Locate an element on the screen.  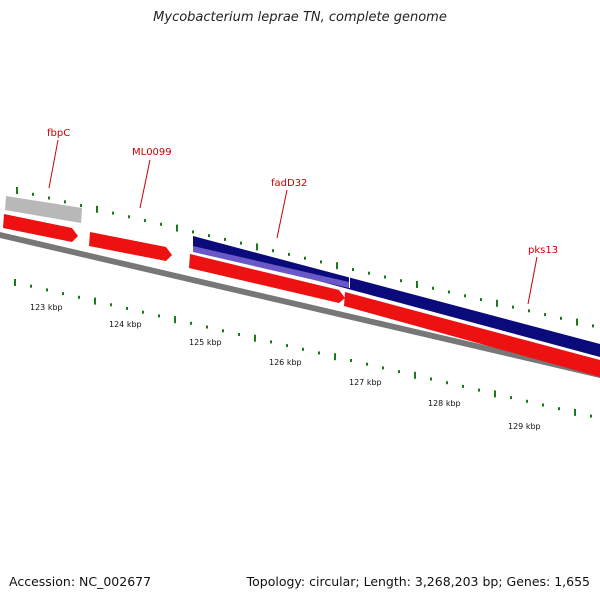
kbp-label-124: 124 kbp is located at coordinates (125, 324).